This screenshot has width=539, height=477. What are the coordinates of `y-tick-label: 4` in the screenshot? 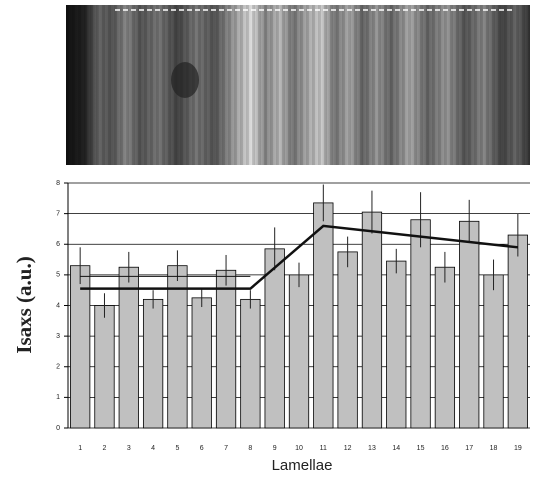 It's located at (58, 305).